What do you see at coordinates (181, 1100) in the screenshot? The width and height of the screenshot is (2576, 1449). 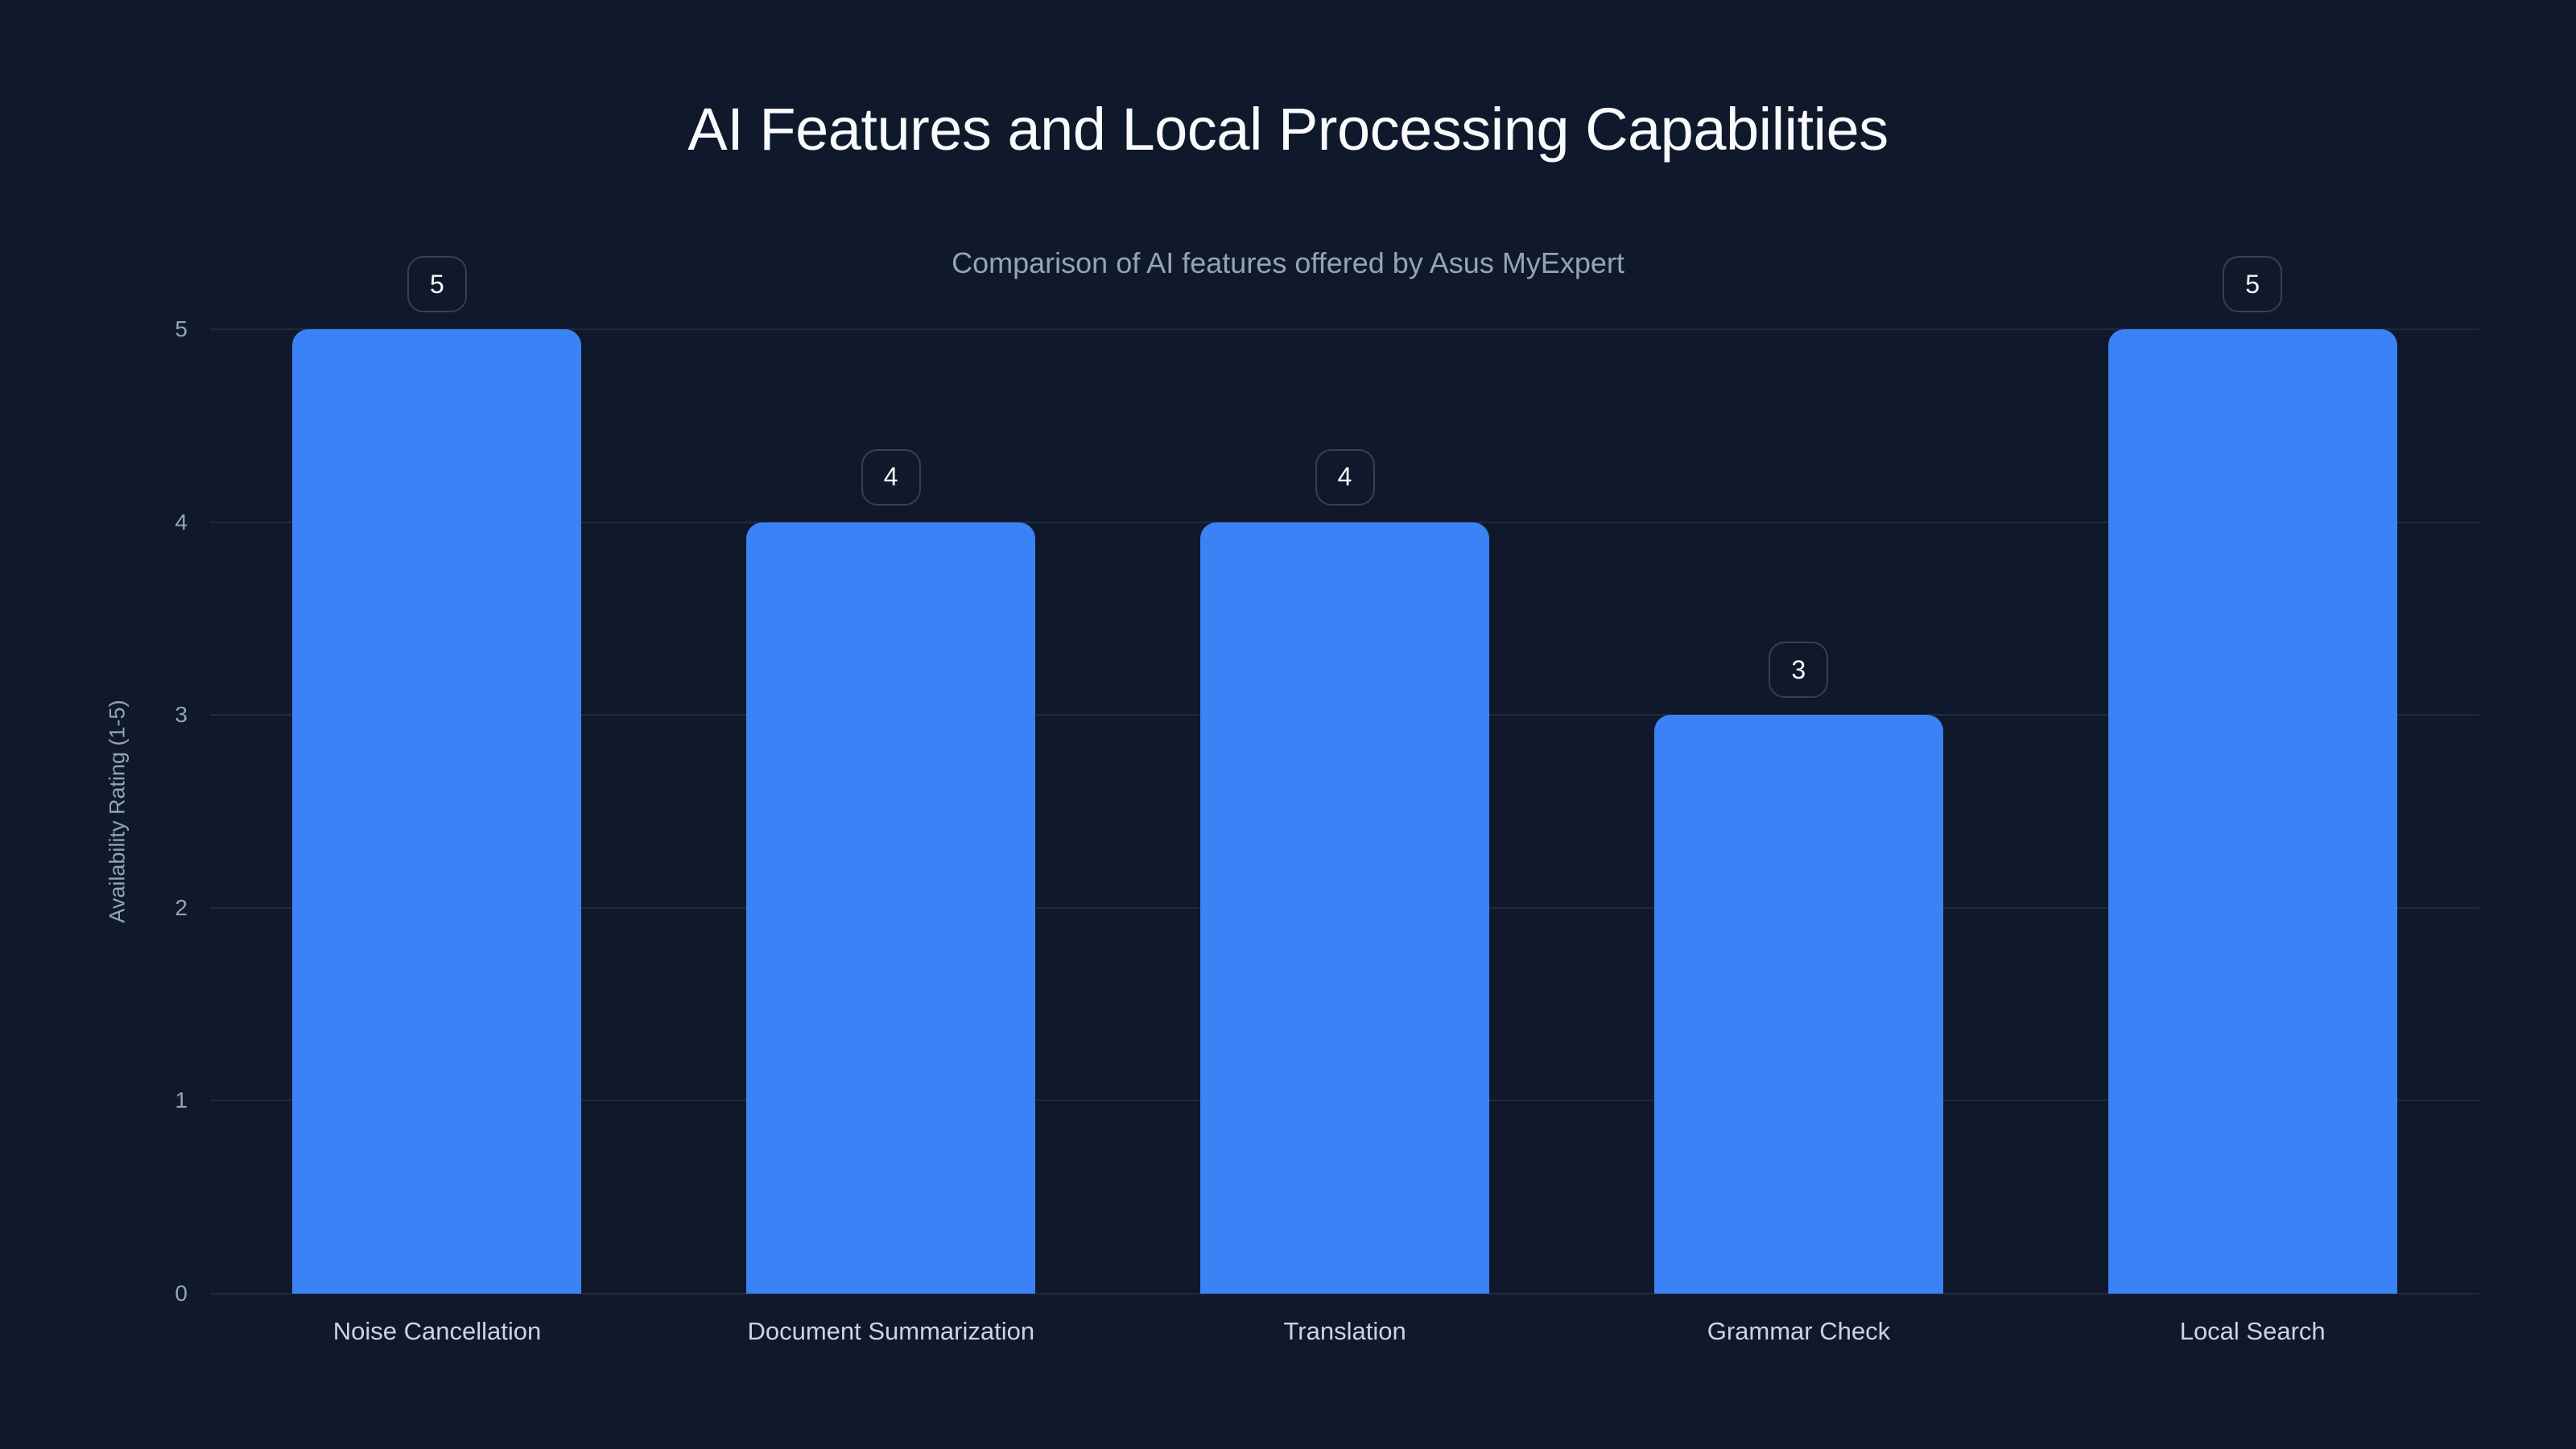 I see `y-tick-label: 1` at bounding box center [181, 1100].